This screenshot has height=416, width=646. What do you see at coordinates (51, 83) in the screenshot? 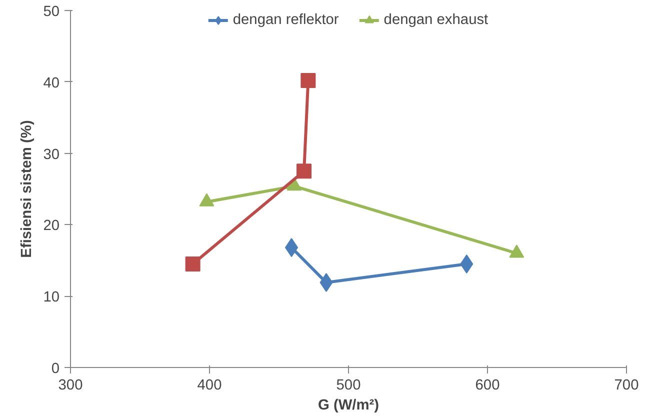
I see `y-tick-label: 40` at bounding box center [51, 83].